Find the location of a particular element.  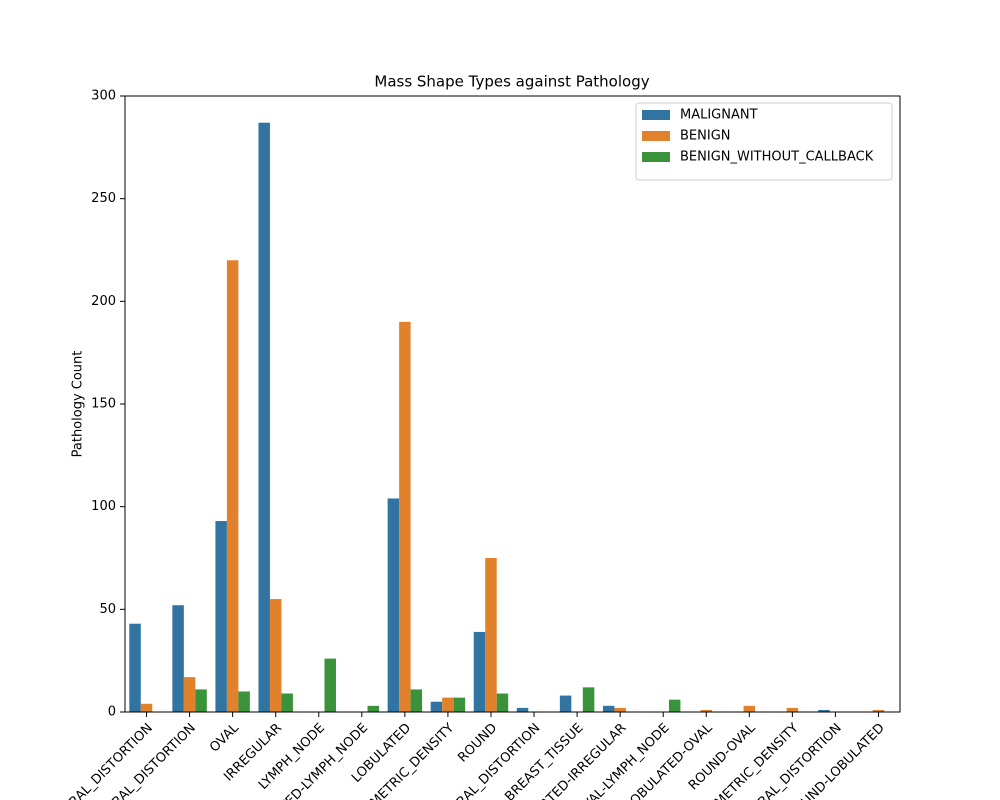

legend-label: BENIGN_WITHOUT_CALLBACK is located at coordinates (777, 157).